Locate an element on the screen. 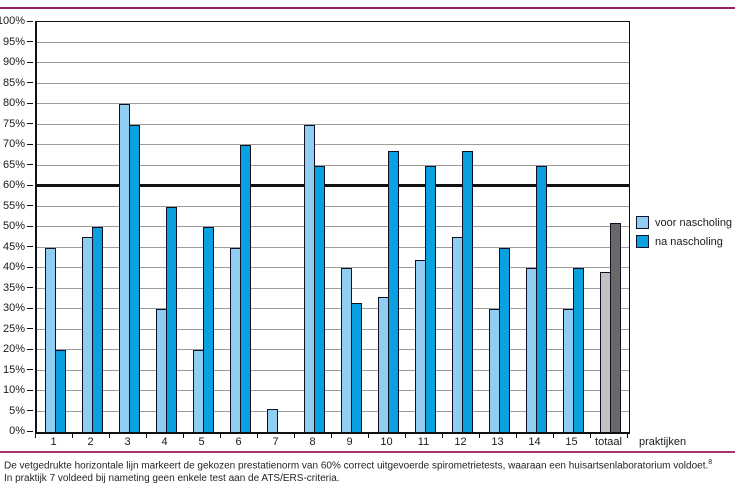  y-tick-label: 60% is located at coordinates (13, 185).